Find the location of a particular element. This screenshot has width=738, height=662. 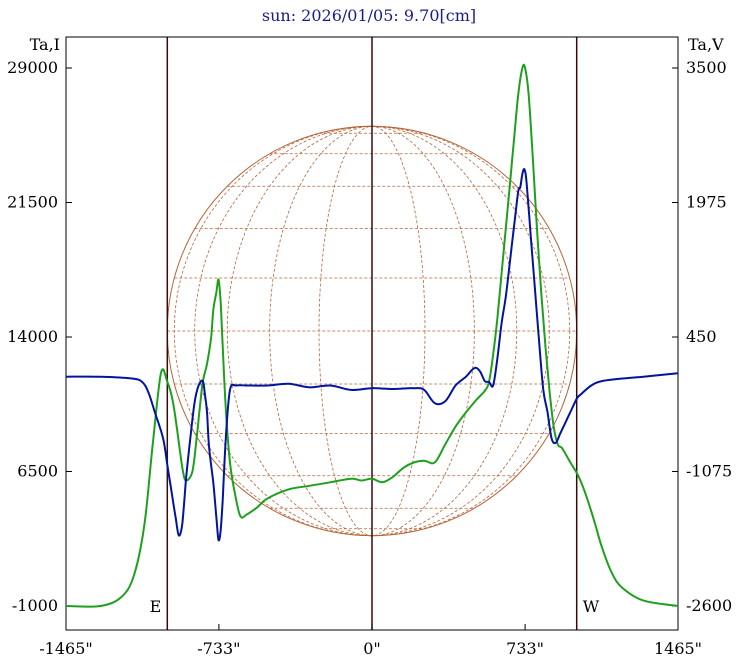

x-tick-label: -1465" is located at coordinates (65, 648).